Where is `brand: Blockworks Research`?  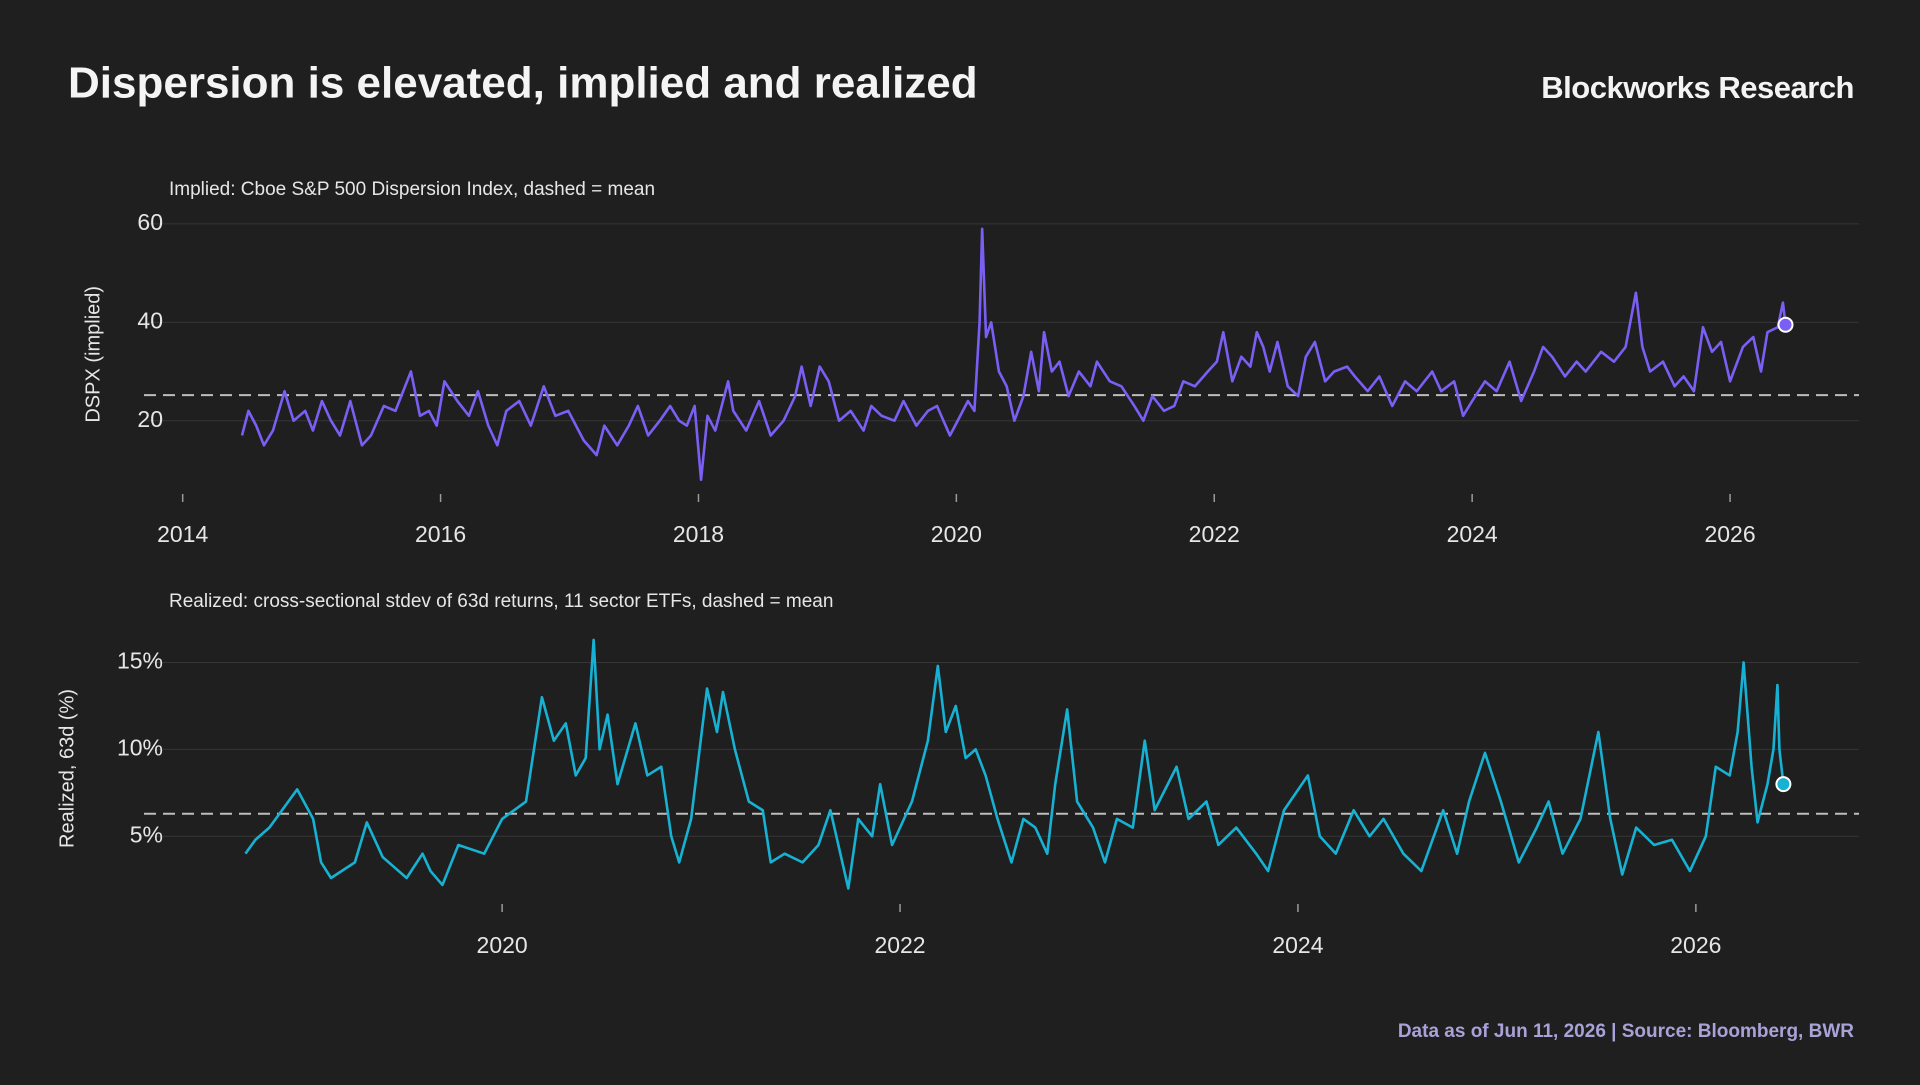 brand: Blockworks Research is located at coordinates (1697, 87).